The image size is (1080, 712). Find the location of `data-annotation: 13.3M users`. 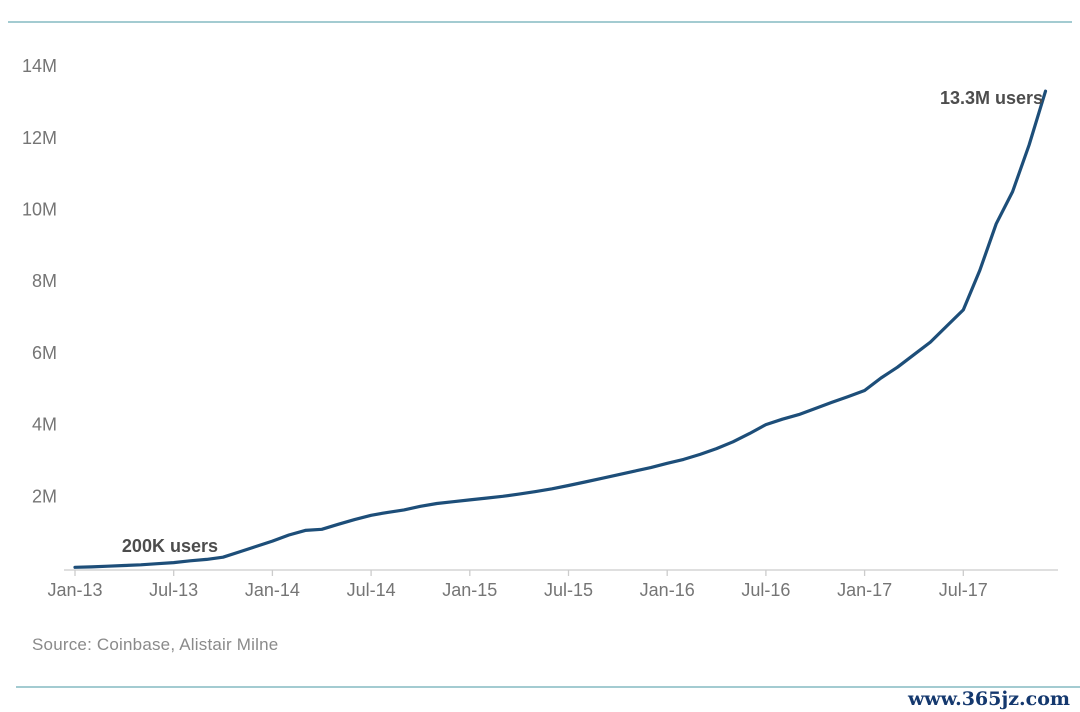

data-annotation: 13.3M users is located at coordinates (991, 98).